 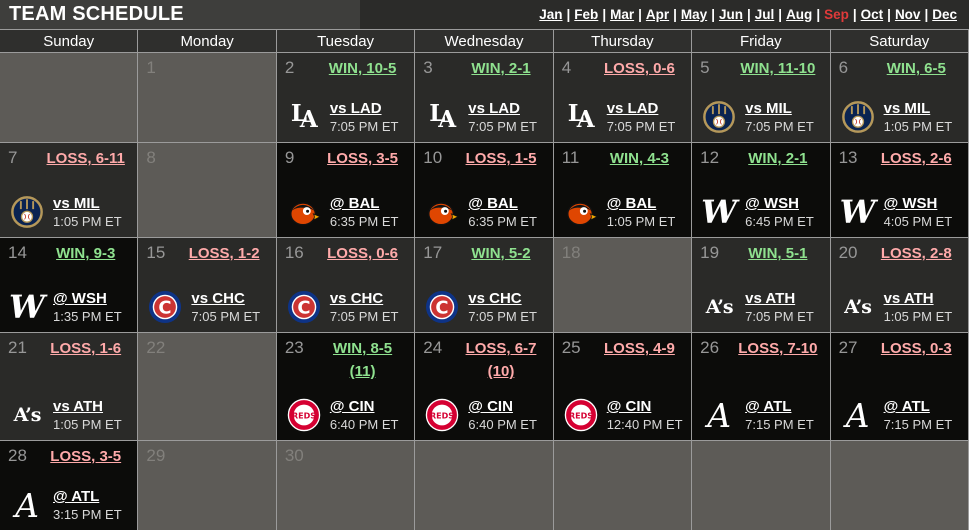 What do you see at coordinates (85, 158) in the screenshot?
I see `game-result-link: LOSS, 6-11` at bounding box center [85, 158].